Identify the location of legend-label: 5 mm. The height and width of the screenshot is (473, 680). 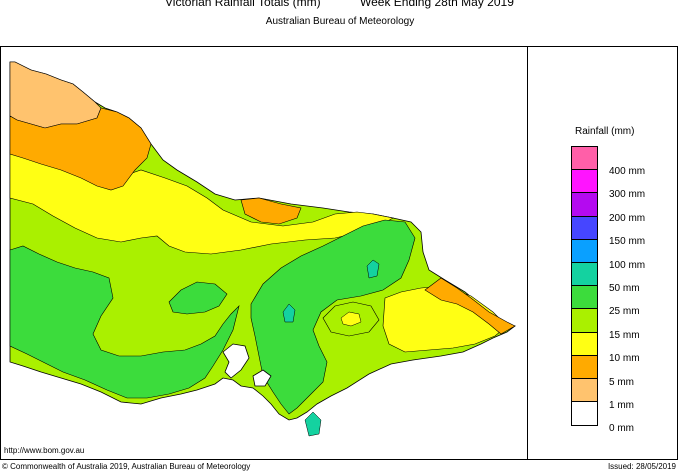
(621, 382).